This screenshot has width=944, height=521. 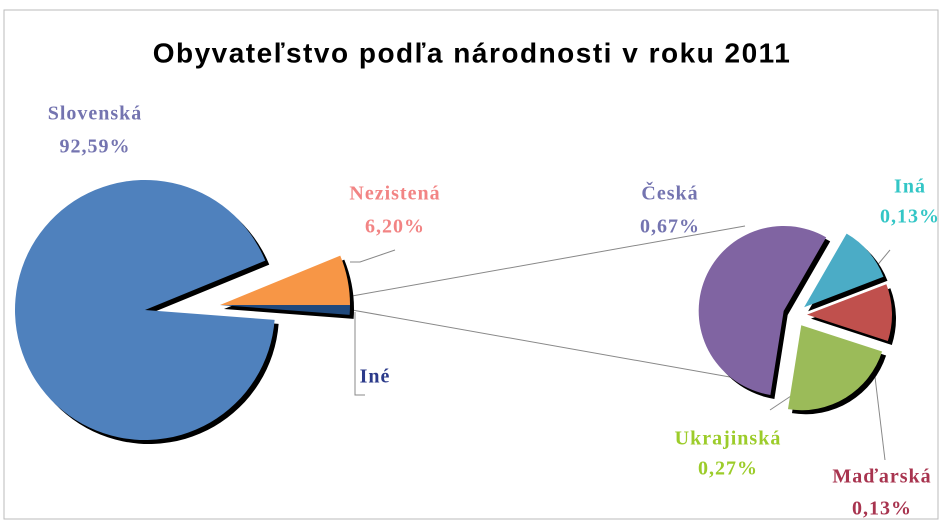 I want to click on data-label-name: Nezistená, so click(x=394, y=194).